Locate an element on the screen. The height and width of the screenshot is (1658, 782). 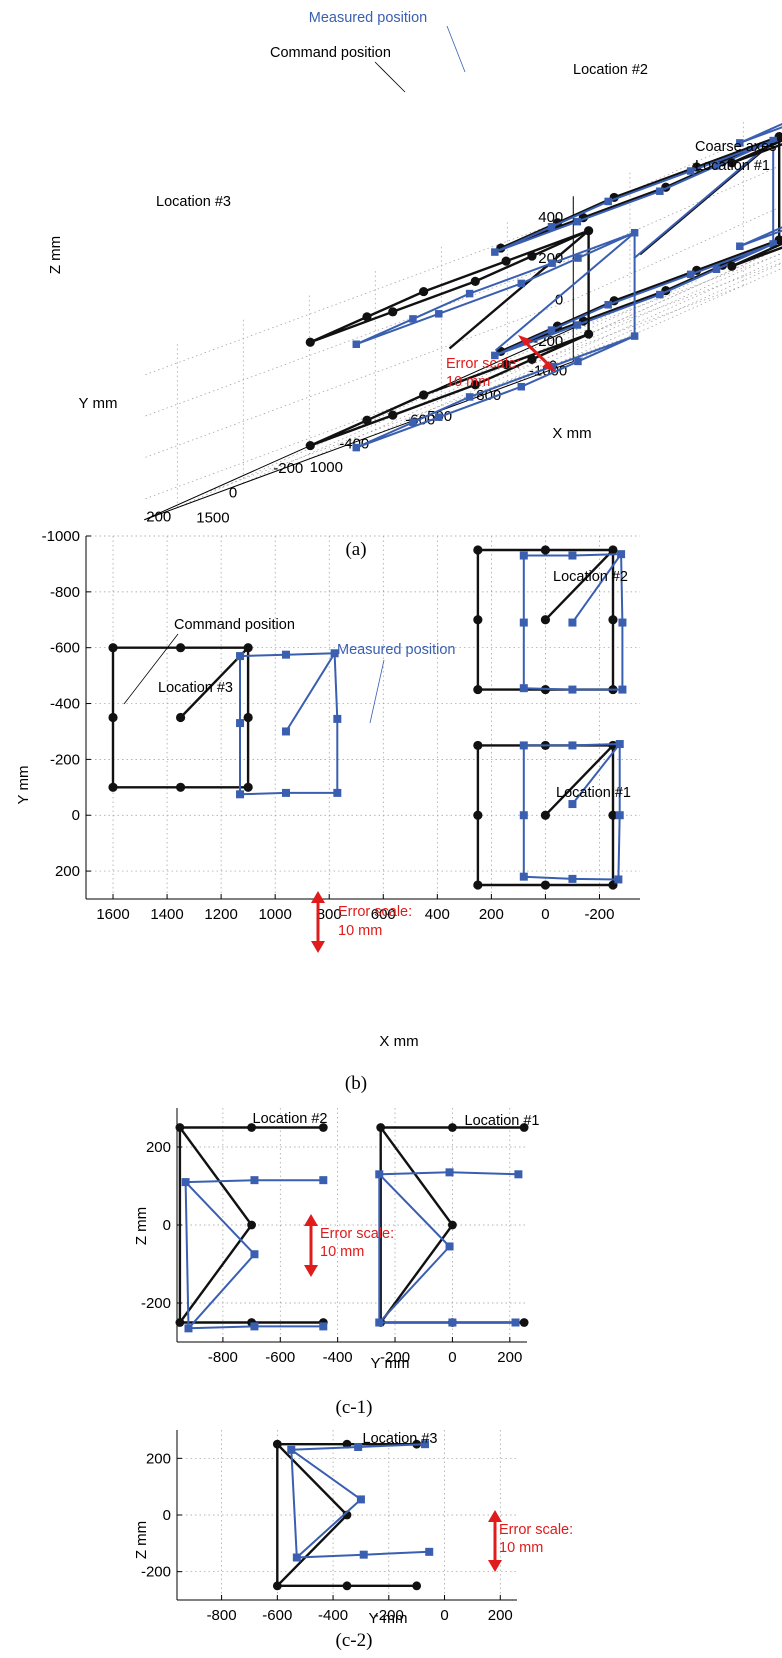
panel-b-data is located at coordinates (367, 717).